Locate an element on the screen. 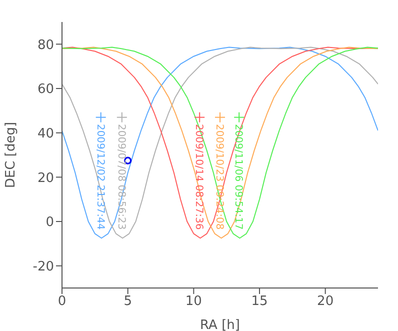  x-axis-title: RA [h] is located at coordinates (220, 324).